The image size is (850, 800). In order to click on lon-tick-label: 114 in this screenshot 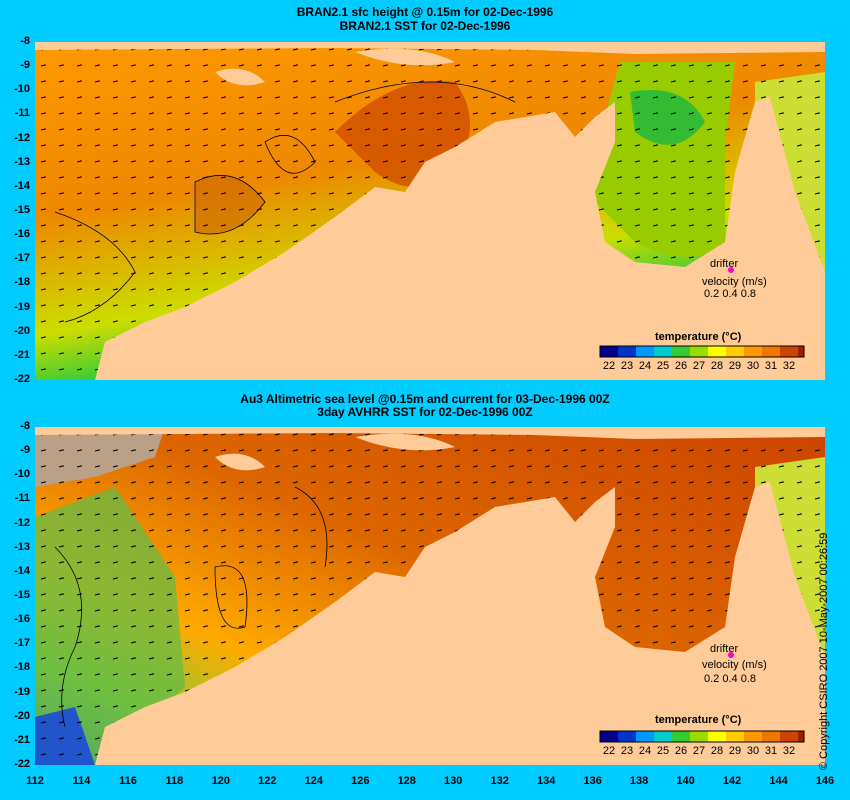, I will do `click(81, 781)`.